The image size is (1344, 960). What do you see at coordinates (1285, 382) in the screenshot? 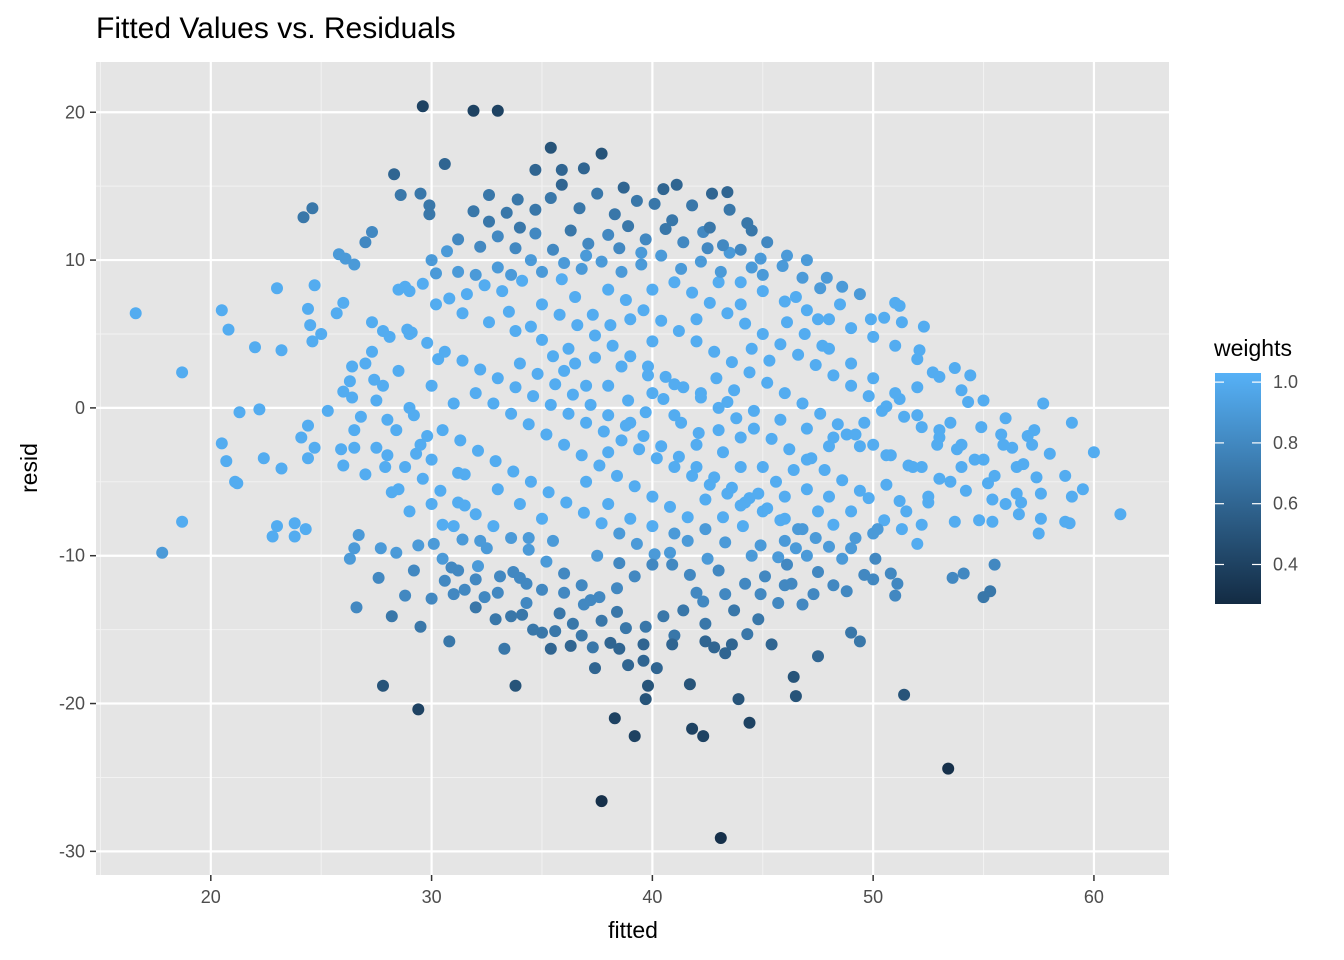
I see `legend-label: 1.0` at bounding box center [1285, 382].